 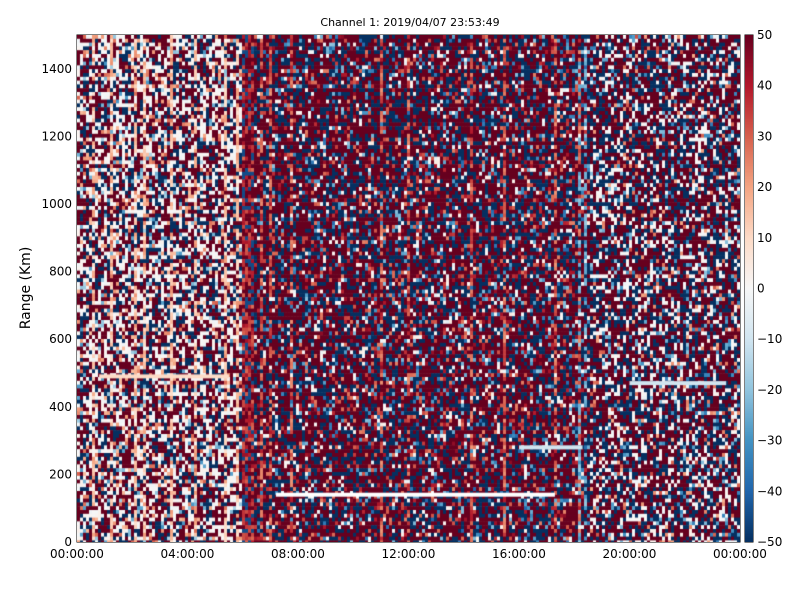 I want to click on colorbar-tick-label: 50, so click(x=764, y=35).